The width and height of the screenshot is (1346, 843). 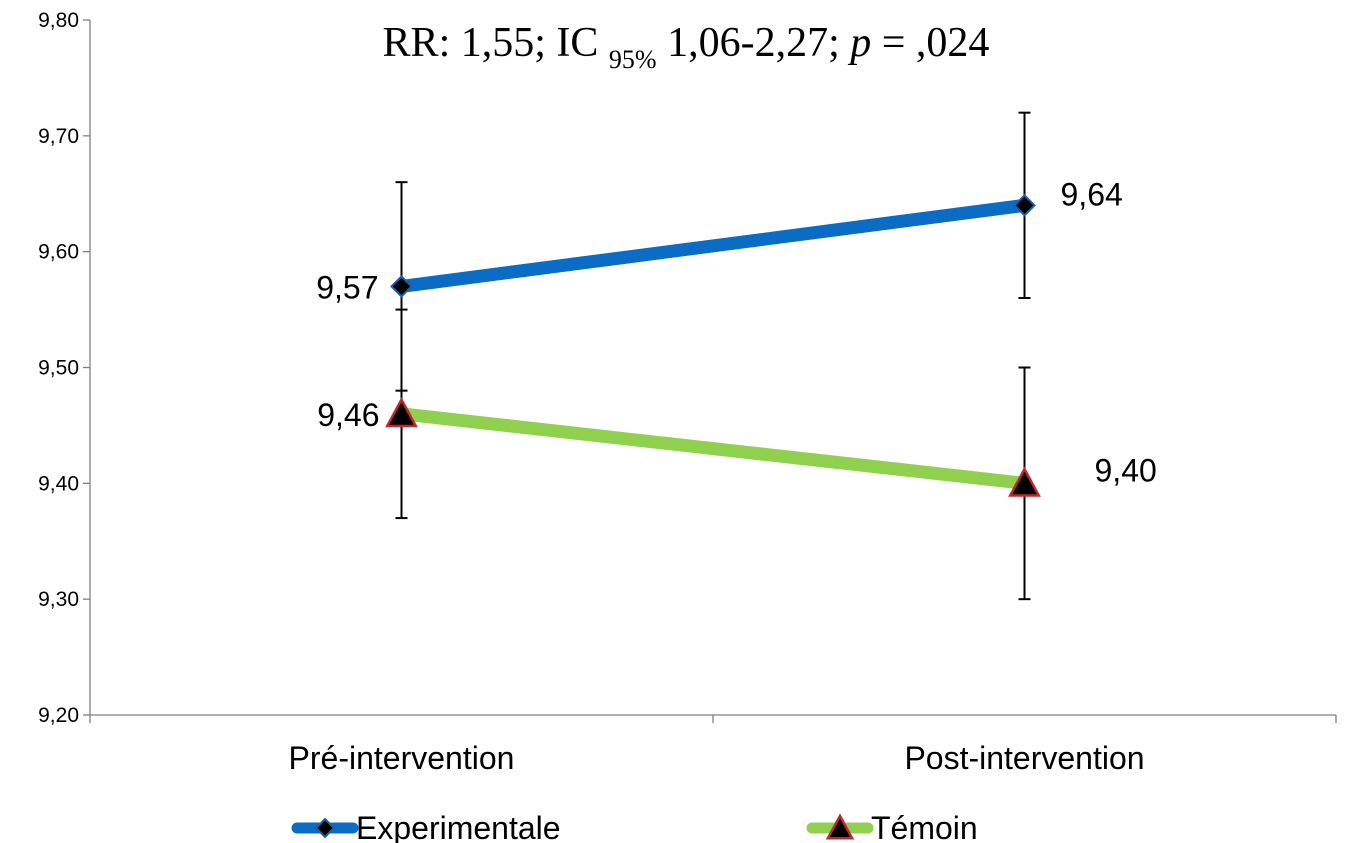 What do you see at coordinates (936, 43) in the screenshot?
I see `chart-title-suffix: = ,024` at bounding box center [936, 43].